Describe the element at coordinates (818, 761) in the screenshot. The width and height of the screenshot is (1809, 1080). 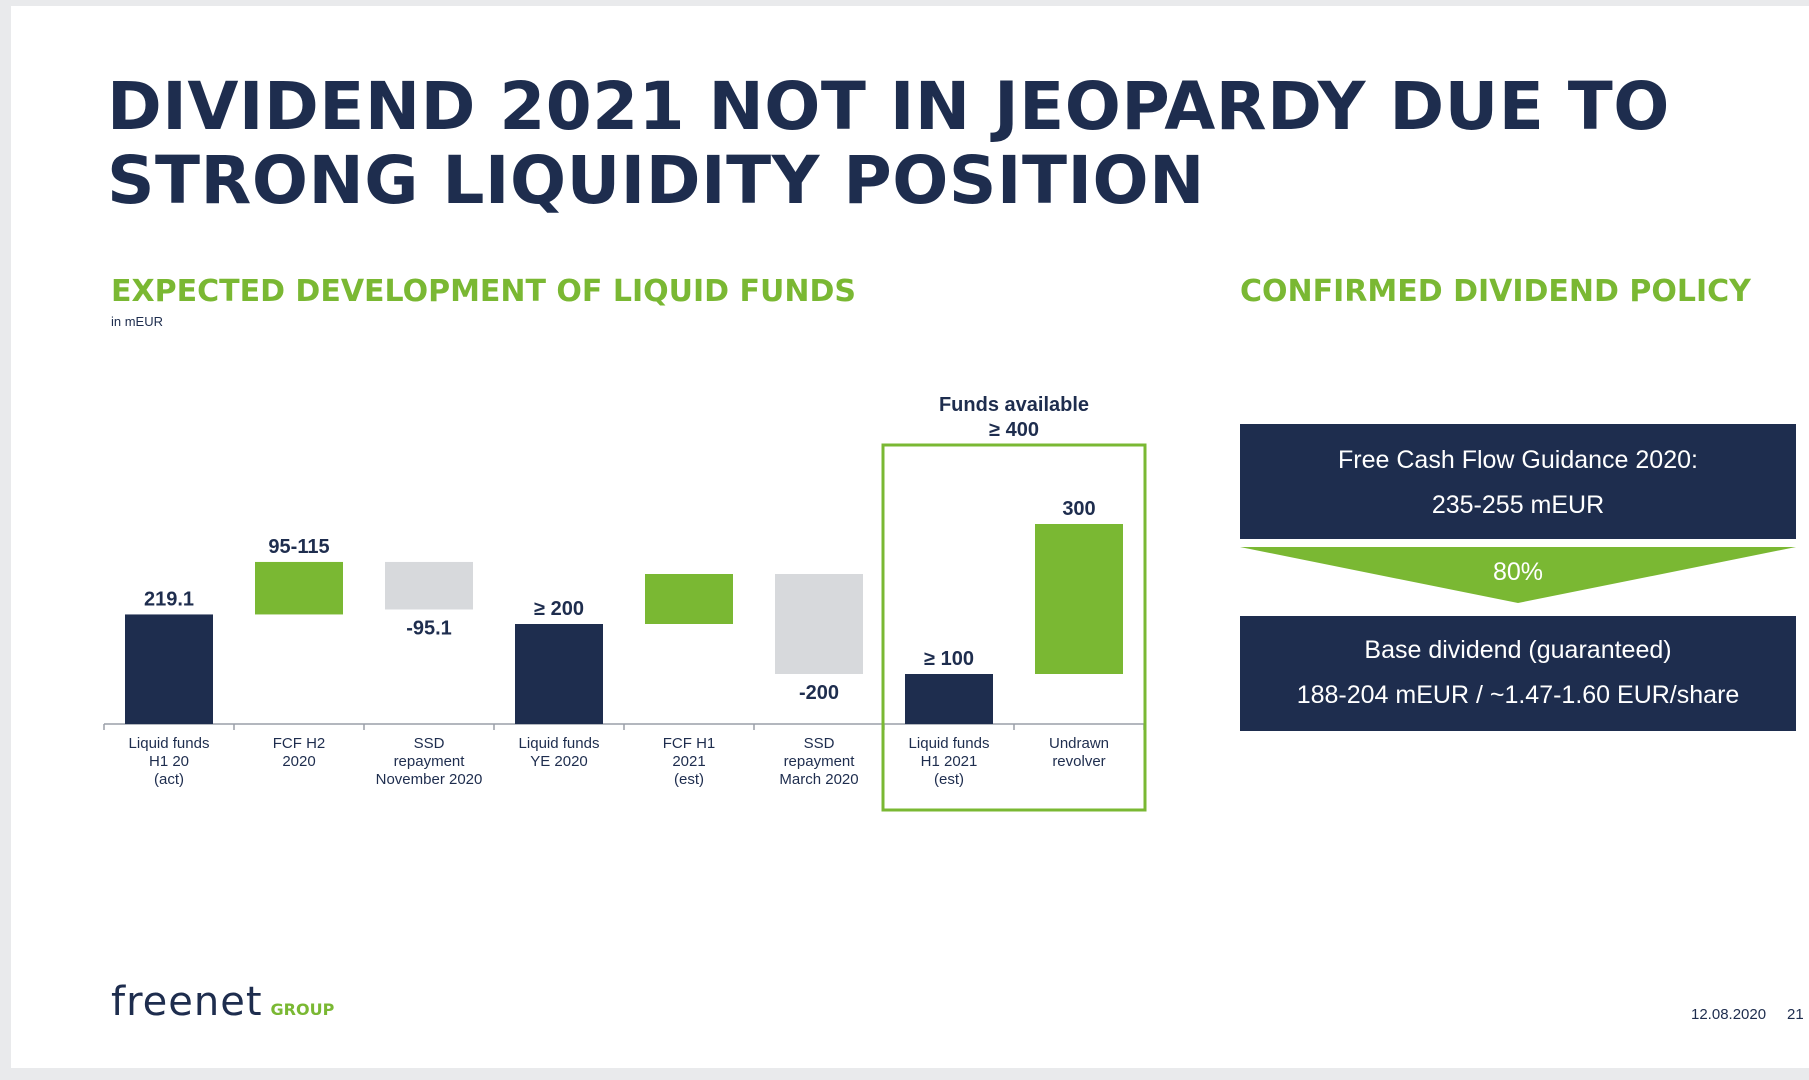
I see `category-label-6: SSD repayment March 2020` at that location.